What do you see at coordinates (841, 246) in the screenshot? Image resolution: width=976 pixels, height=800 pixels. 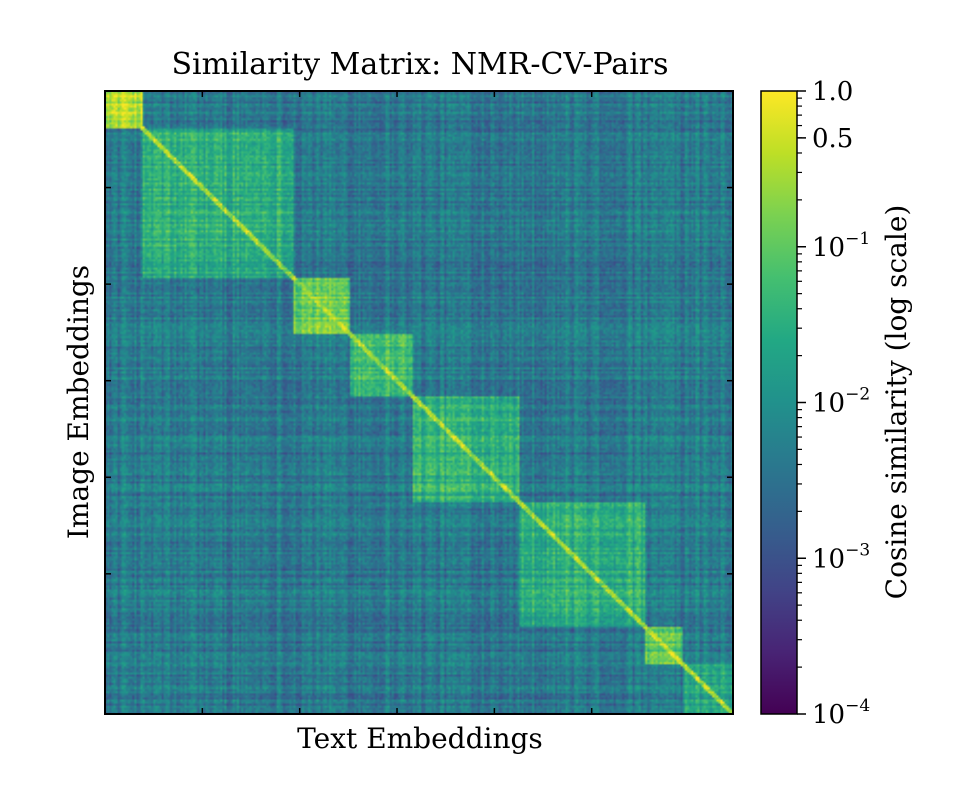 I see `colorbar-tick-label: 10⁻¹` at bounding box center [841, 246].